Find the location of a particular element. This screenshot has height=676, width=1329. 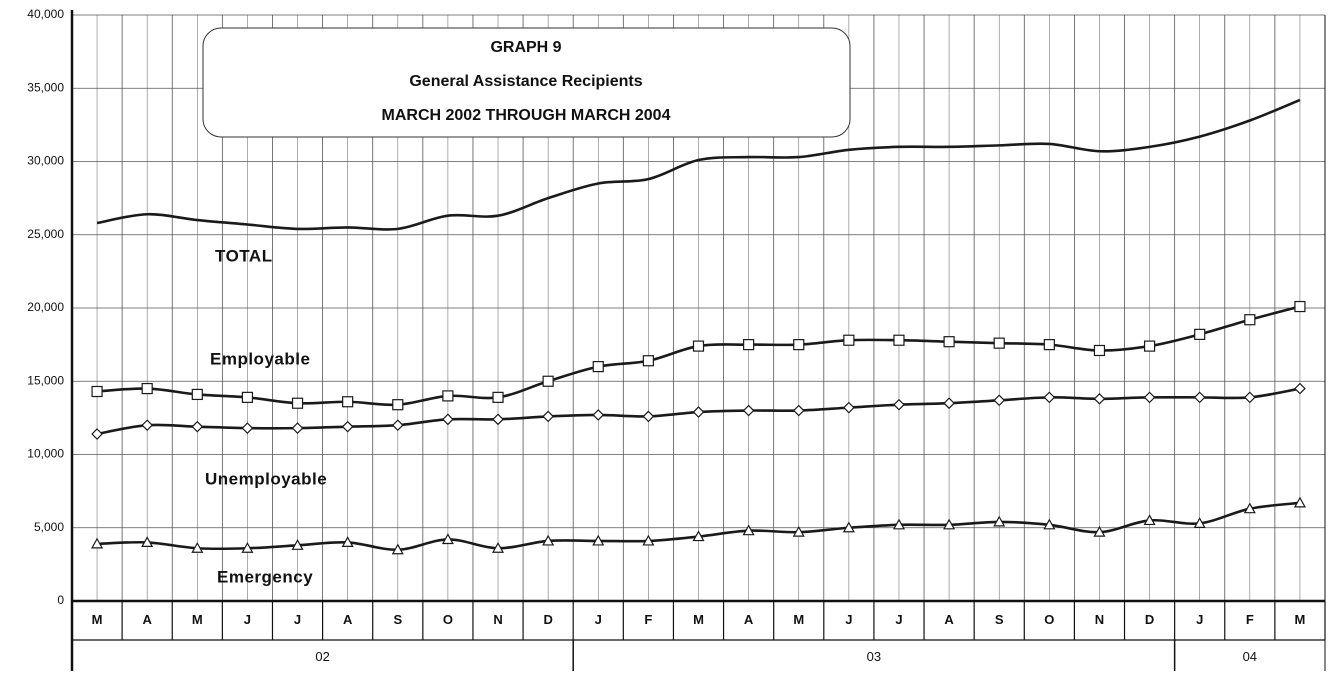

chart-subtitle: General Assistance Recipients is located at coordinates (525, 81).